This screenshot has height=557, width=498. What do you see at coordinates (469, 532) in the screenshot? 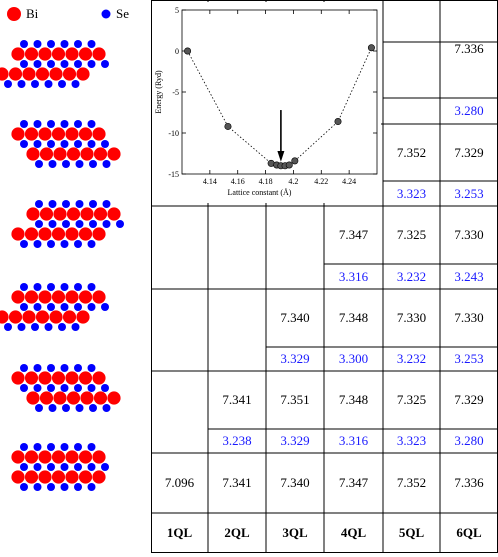
I see `column-header-6ql: 6QL` at bounding box center [469, 532].